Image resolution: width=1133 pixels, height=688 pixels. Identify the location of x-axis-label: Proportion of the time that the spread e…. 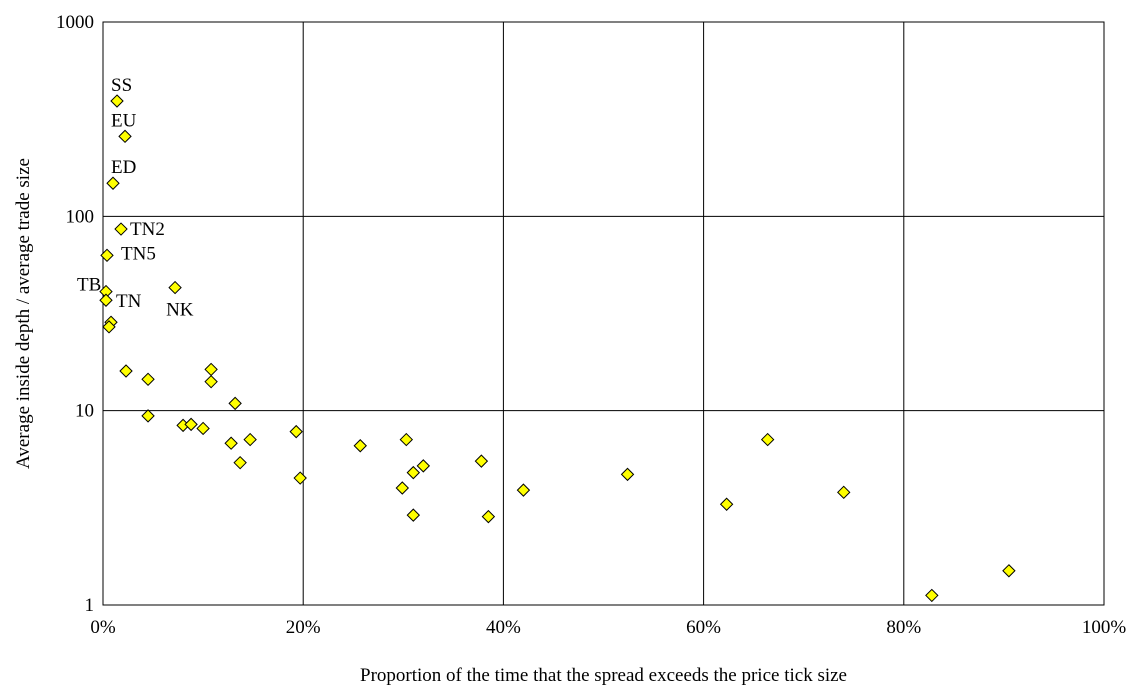
(603, 675).